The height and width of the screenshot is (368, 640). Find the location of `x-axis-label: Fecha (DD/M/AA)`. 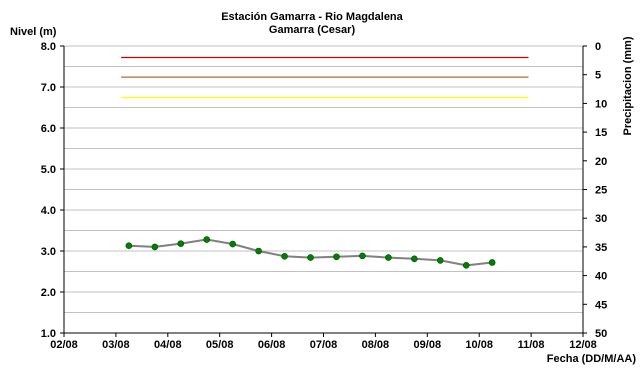

x-axis-label: Fecha (DD/M/AA) is located at coordinates (592, 359).